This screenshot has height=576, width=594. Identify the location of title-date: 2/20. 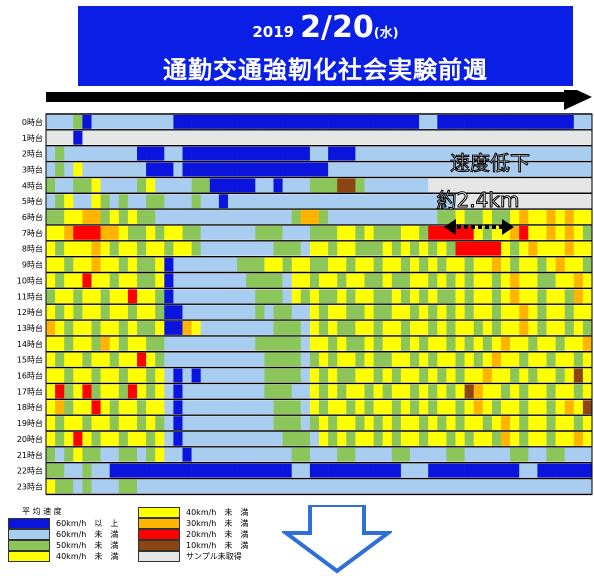
(337, 27).